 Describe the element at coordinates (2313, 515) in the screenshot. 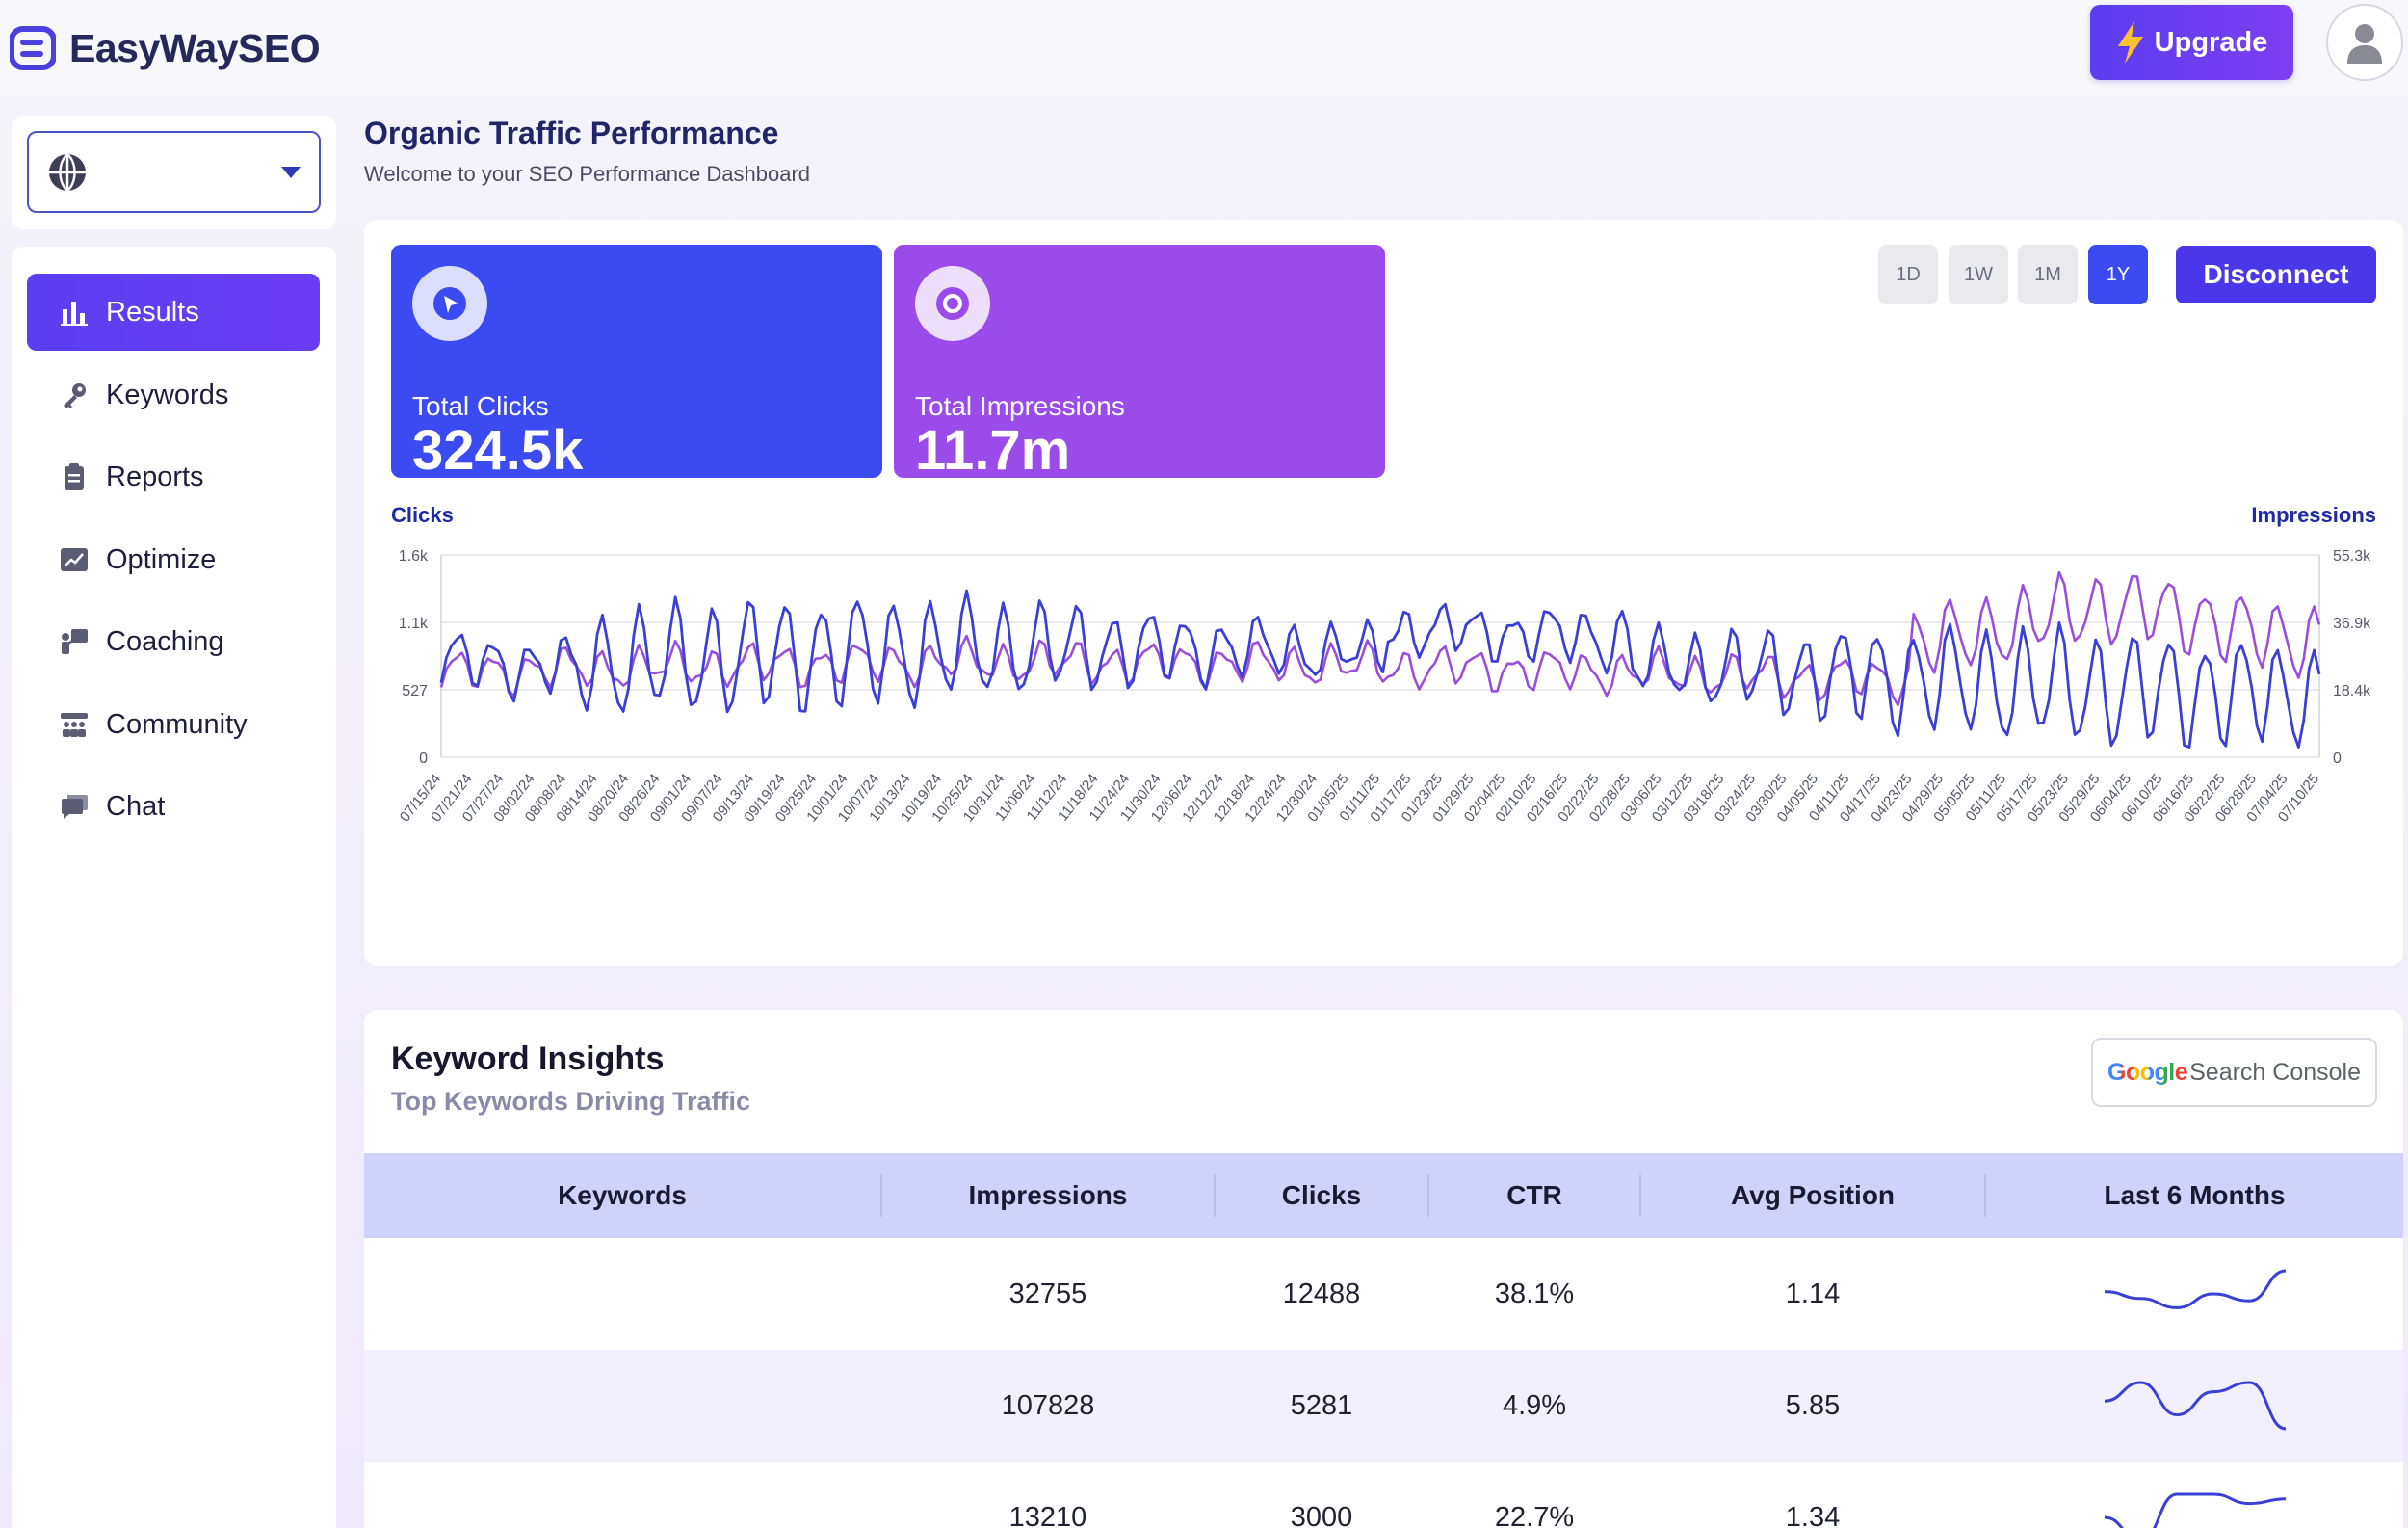

I see `right-axis-title: Impressions` at that location.